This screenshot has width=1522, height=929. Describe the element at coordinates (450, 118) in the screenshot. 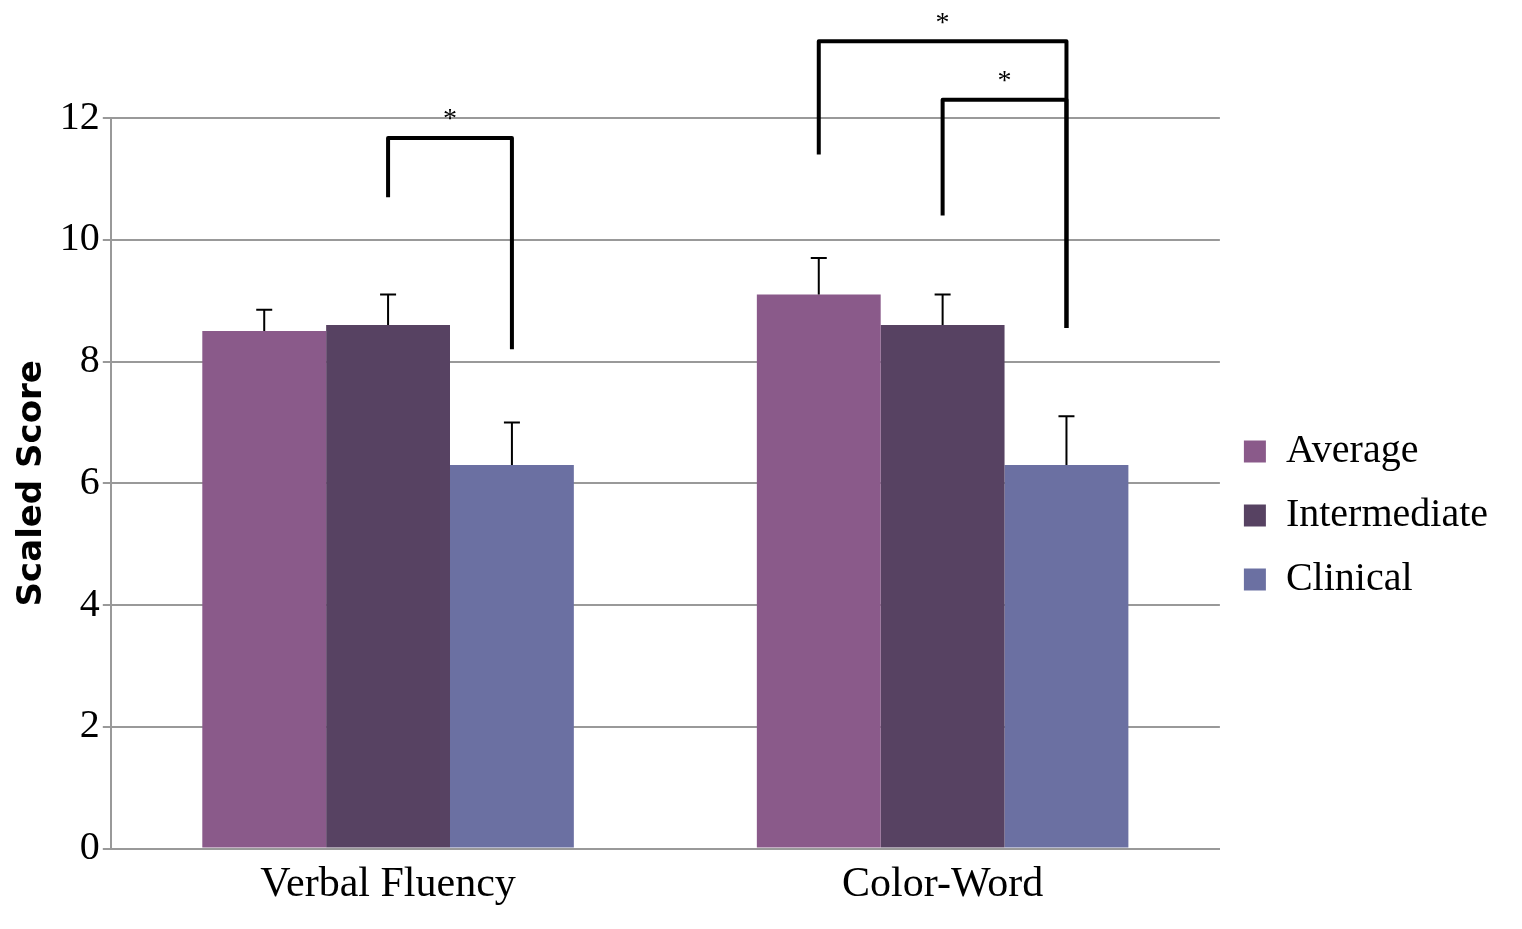

I see `annotation: *` at that location.